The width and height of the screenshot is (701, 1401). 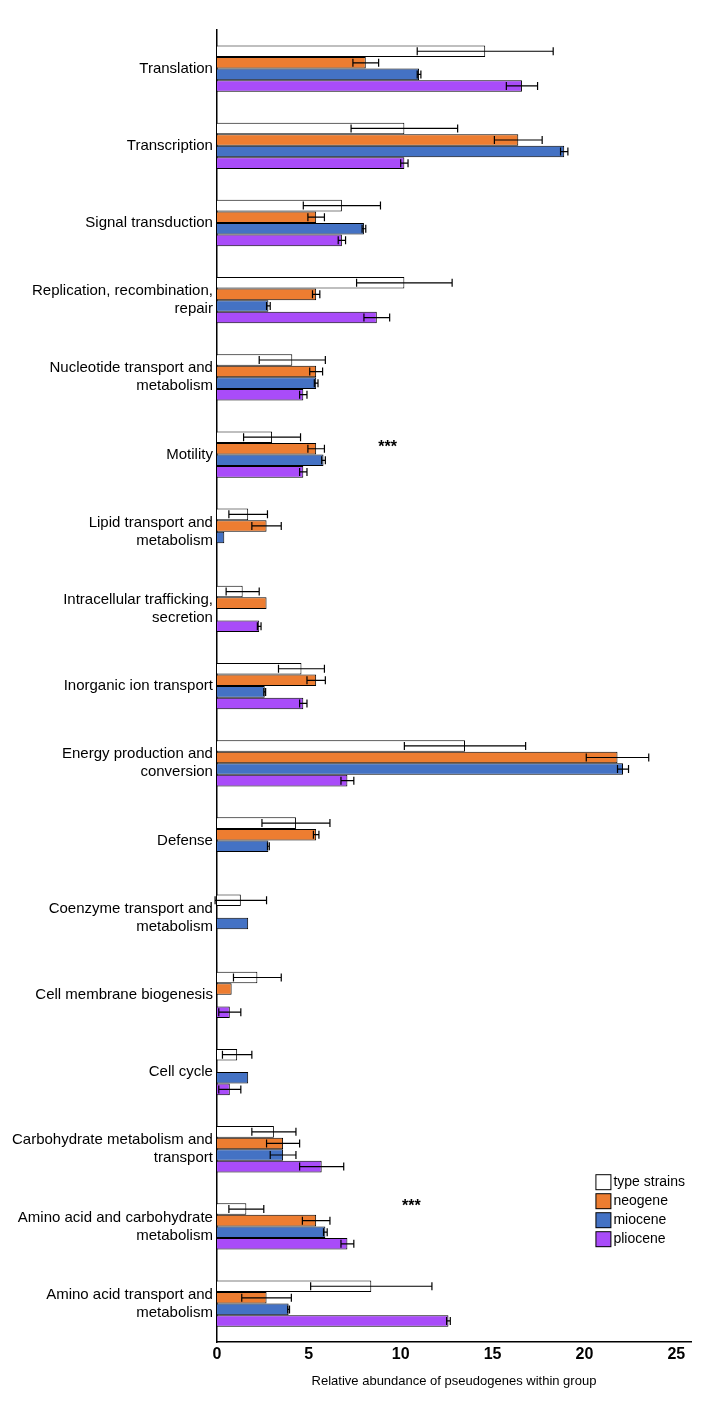 What do you see at coordinates (150, 530) in the screenshot?
I see `y-tick-label: Lipid transport and metabolism` at bounding box center [150, 530].